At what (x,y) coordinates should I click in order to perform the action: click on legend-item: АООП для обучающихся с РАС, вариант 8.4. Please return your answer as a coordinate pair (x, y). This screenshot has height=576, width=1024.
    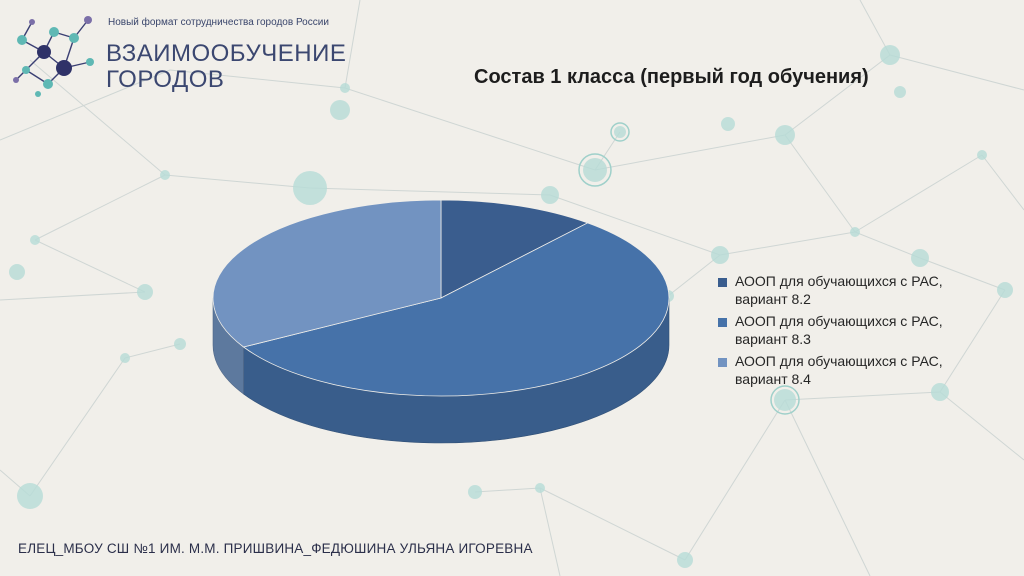
    Looking at the image, I should click on (858, 370).